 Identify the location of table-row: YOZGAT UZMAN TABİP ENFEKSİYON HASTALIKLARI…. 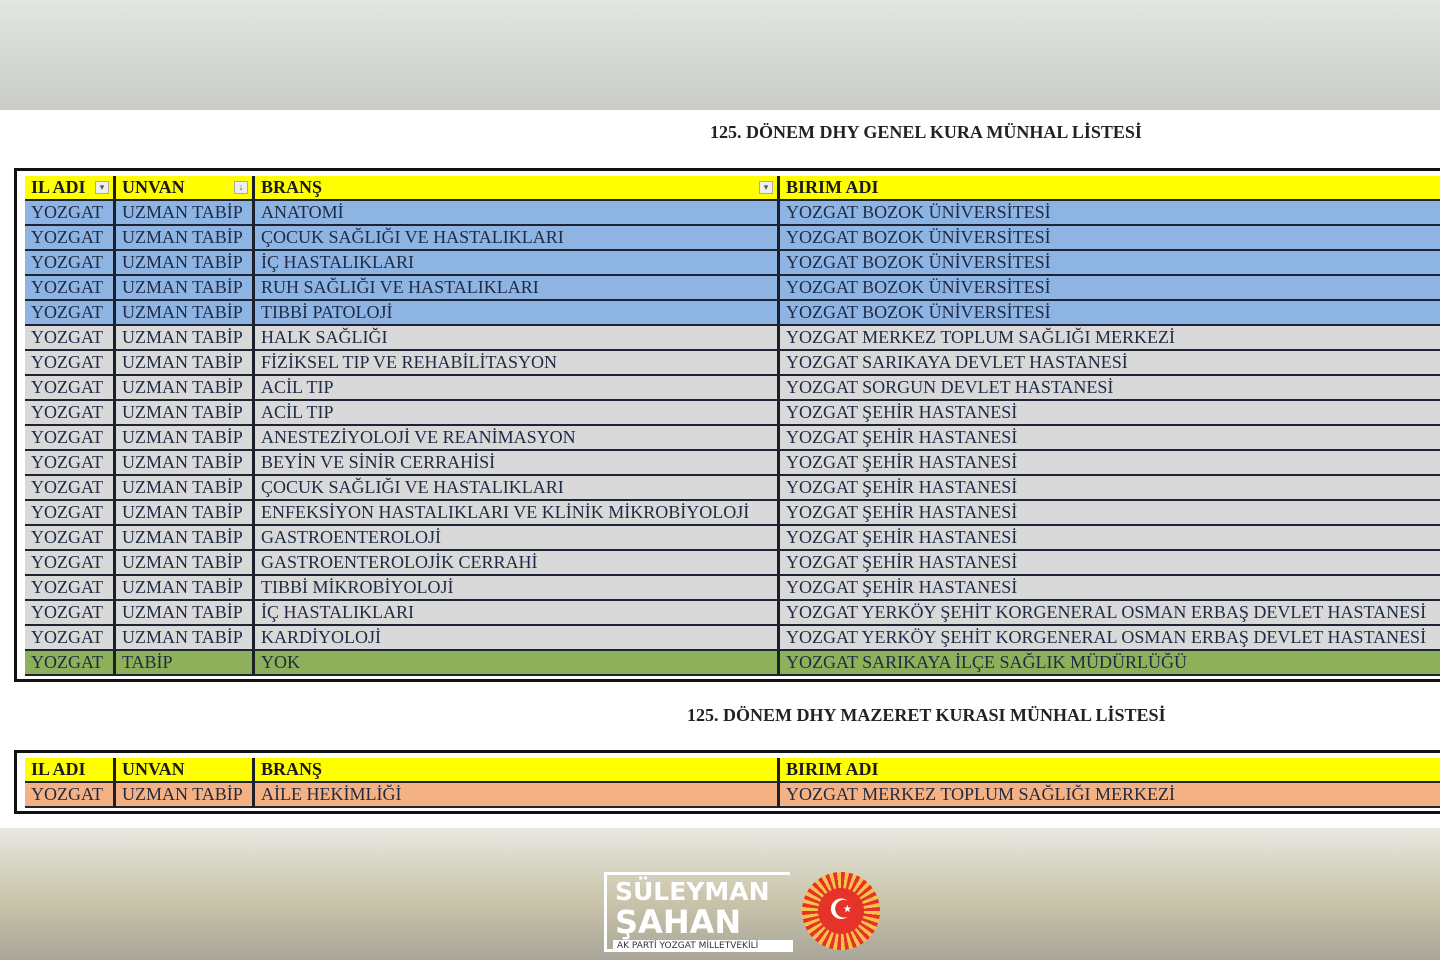
(732, 513).